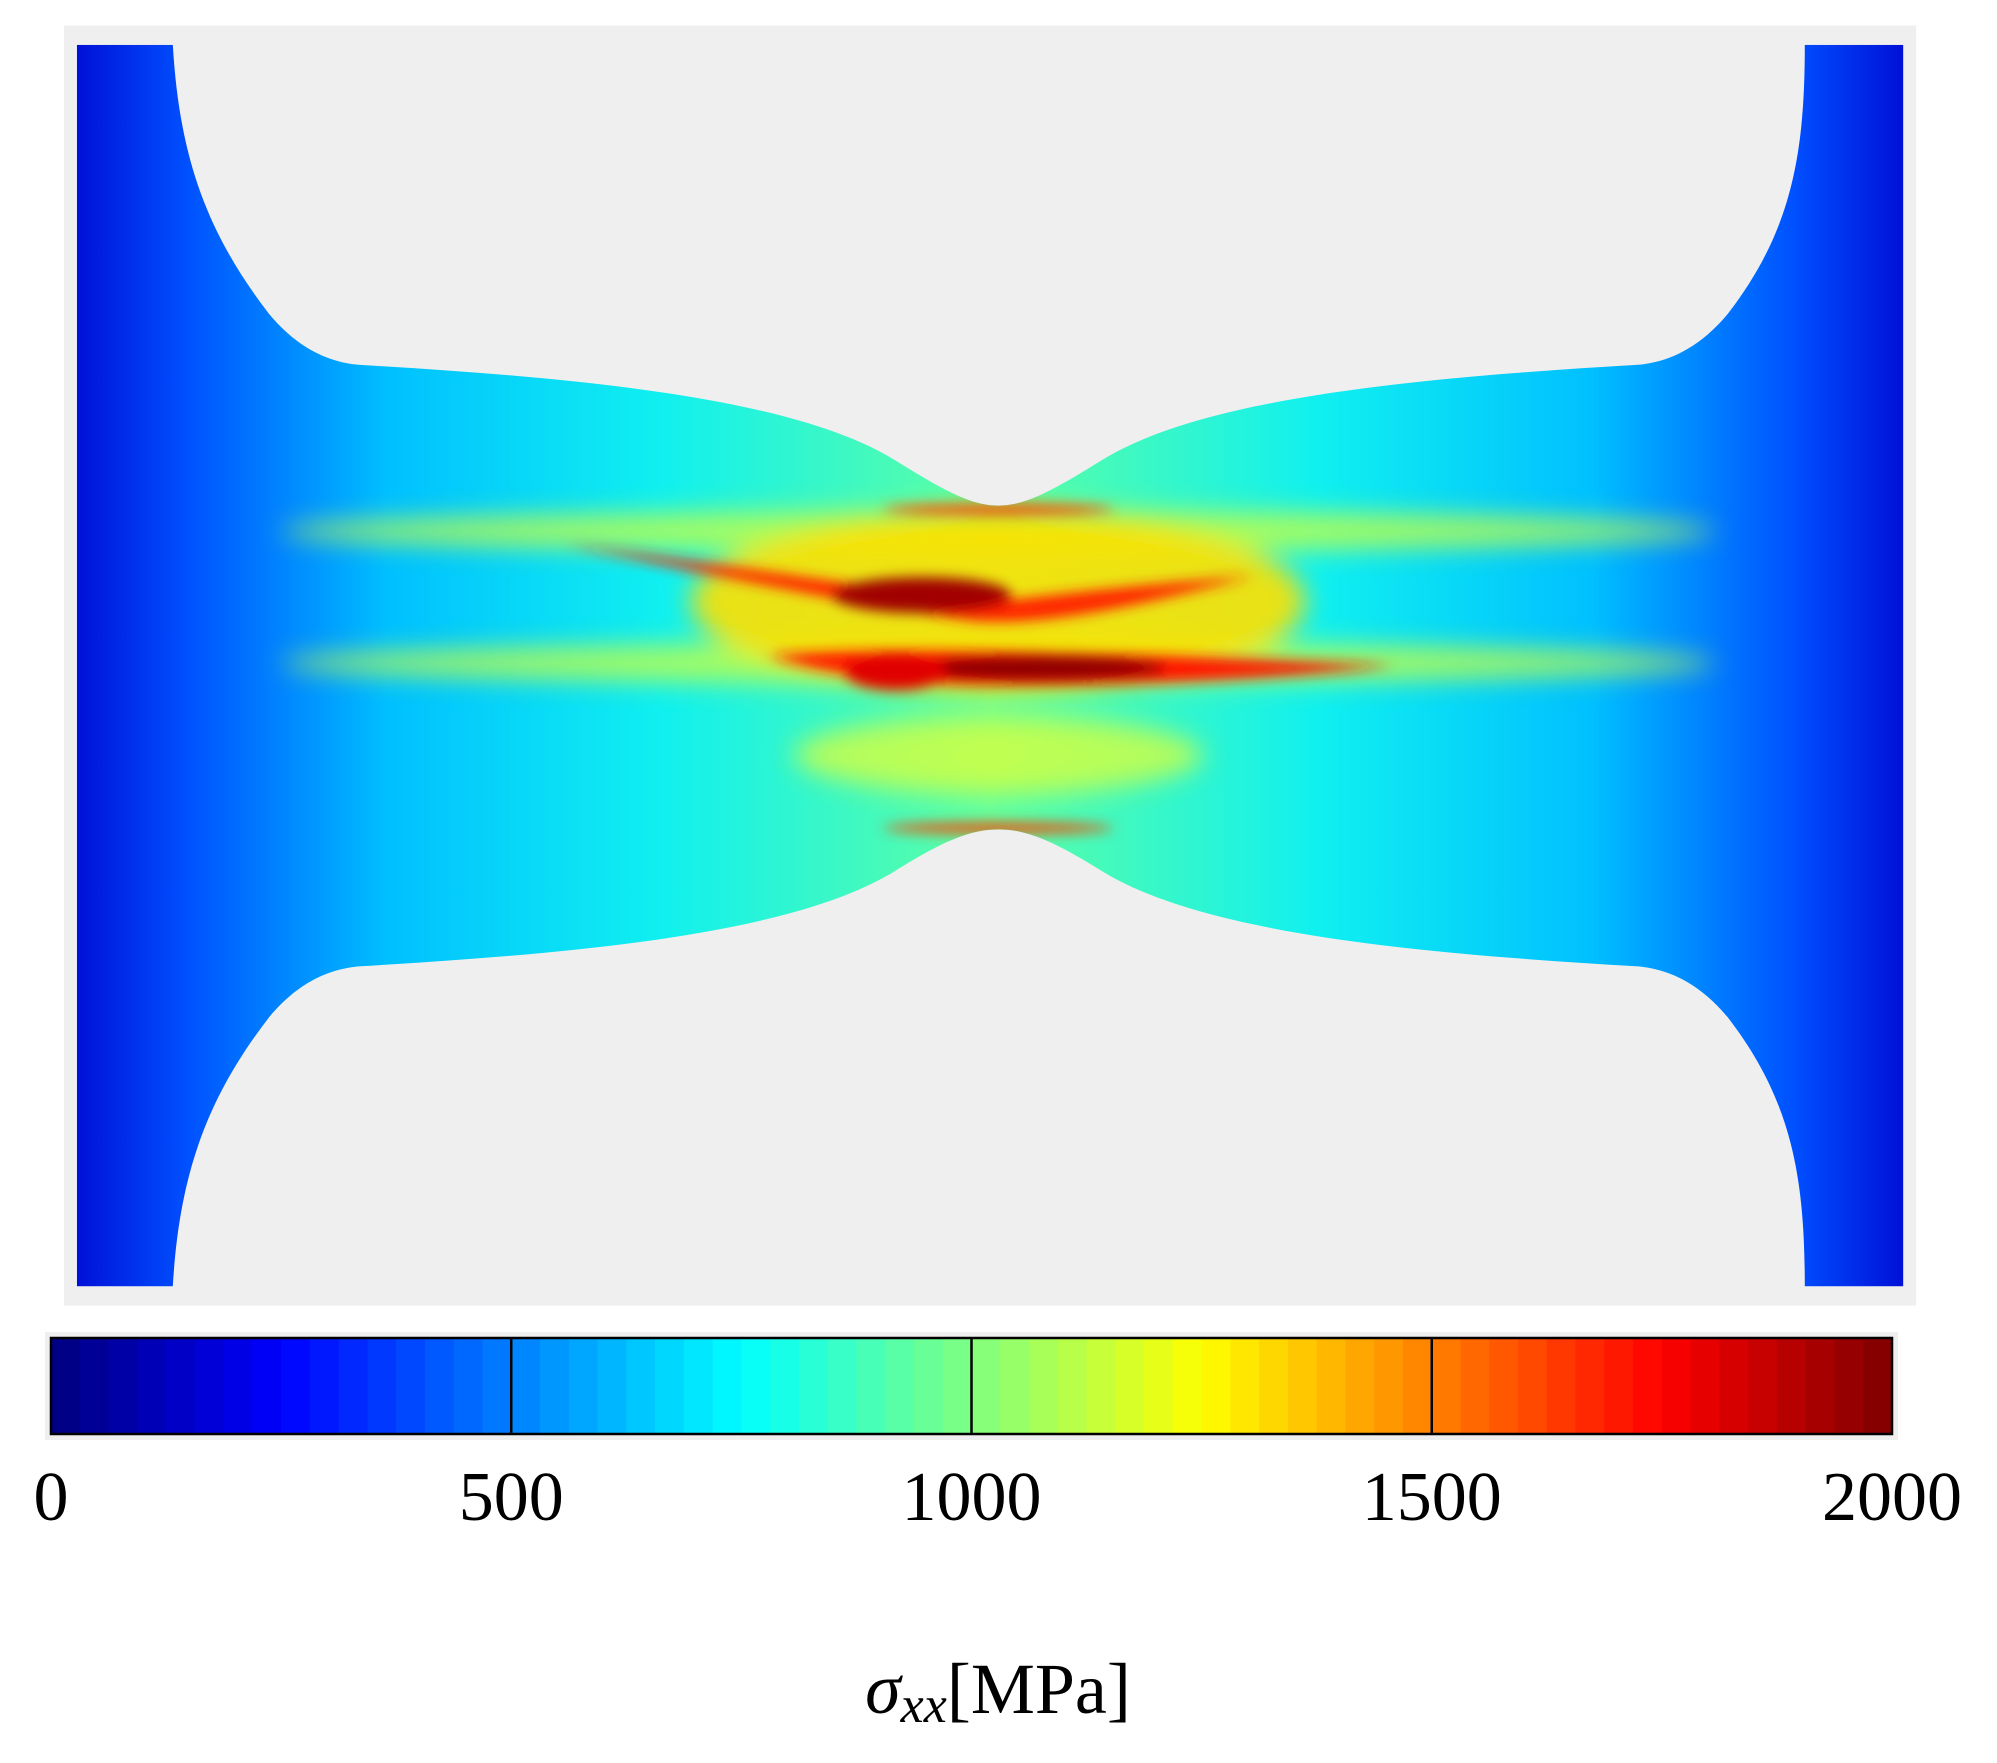 This screenshot has height=1763, width=1997. I want to click on colorbar-tick-label: 2000, so click(1892, 1497).